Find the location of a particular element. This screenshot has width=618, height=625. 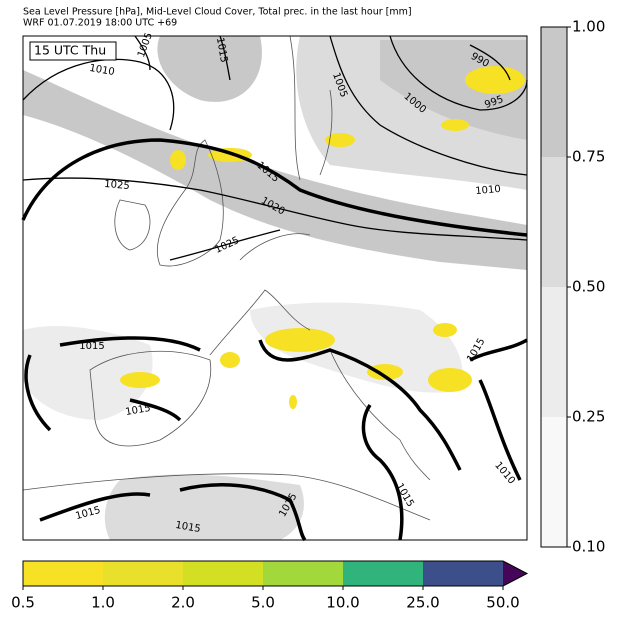

colorbar-tick-label: 1.00 is located at coordinates (588, 27).